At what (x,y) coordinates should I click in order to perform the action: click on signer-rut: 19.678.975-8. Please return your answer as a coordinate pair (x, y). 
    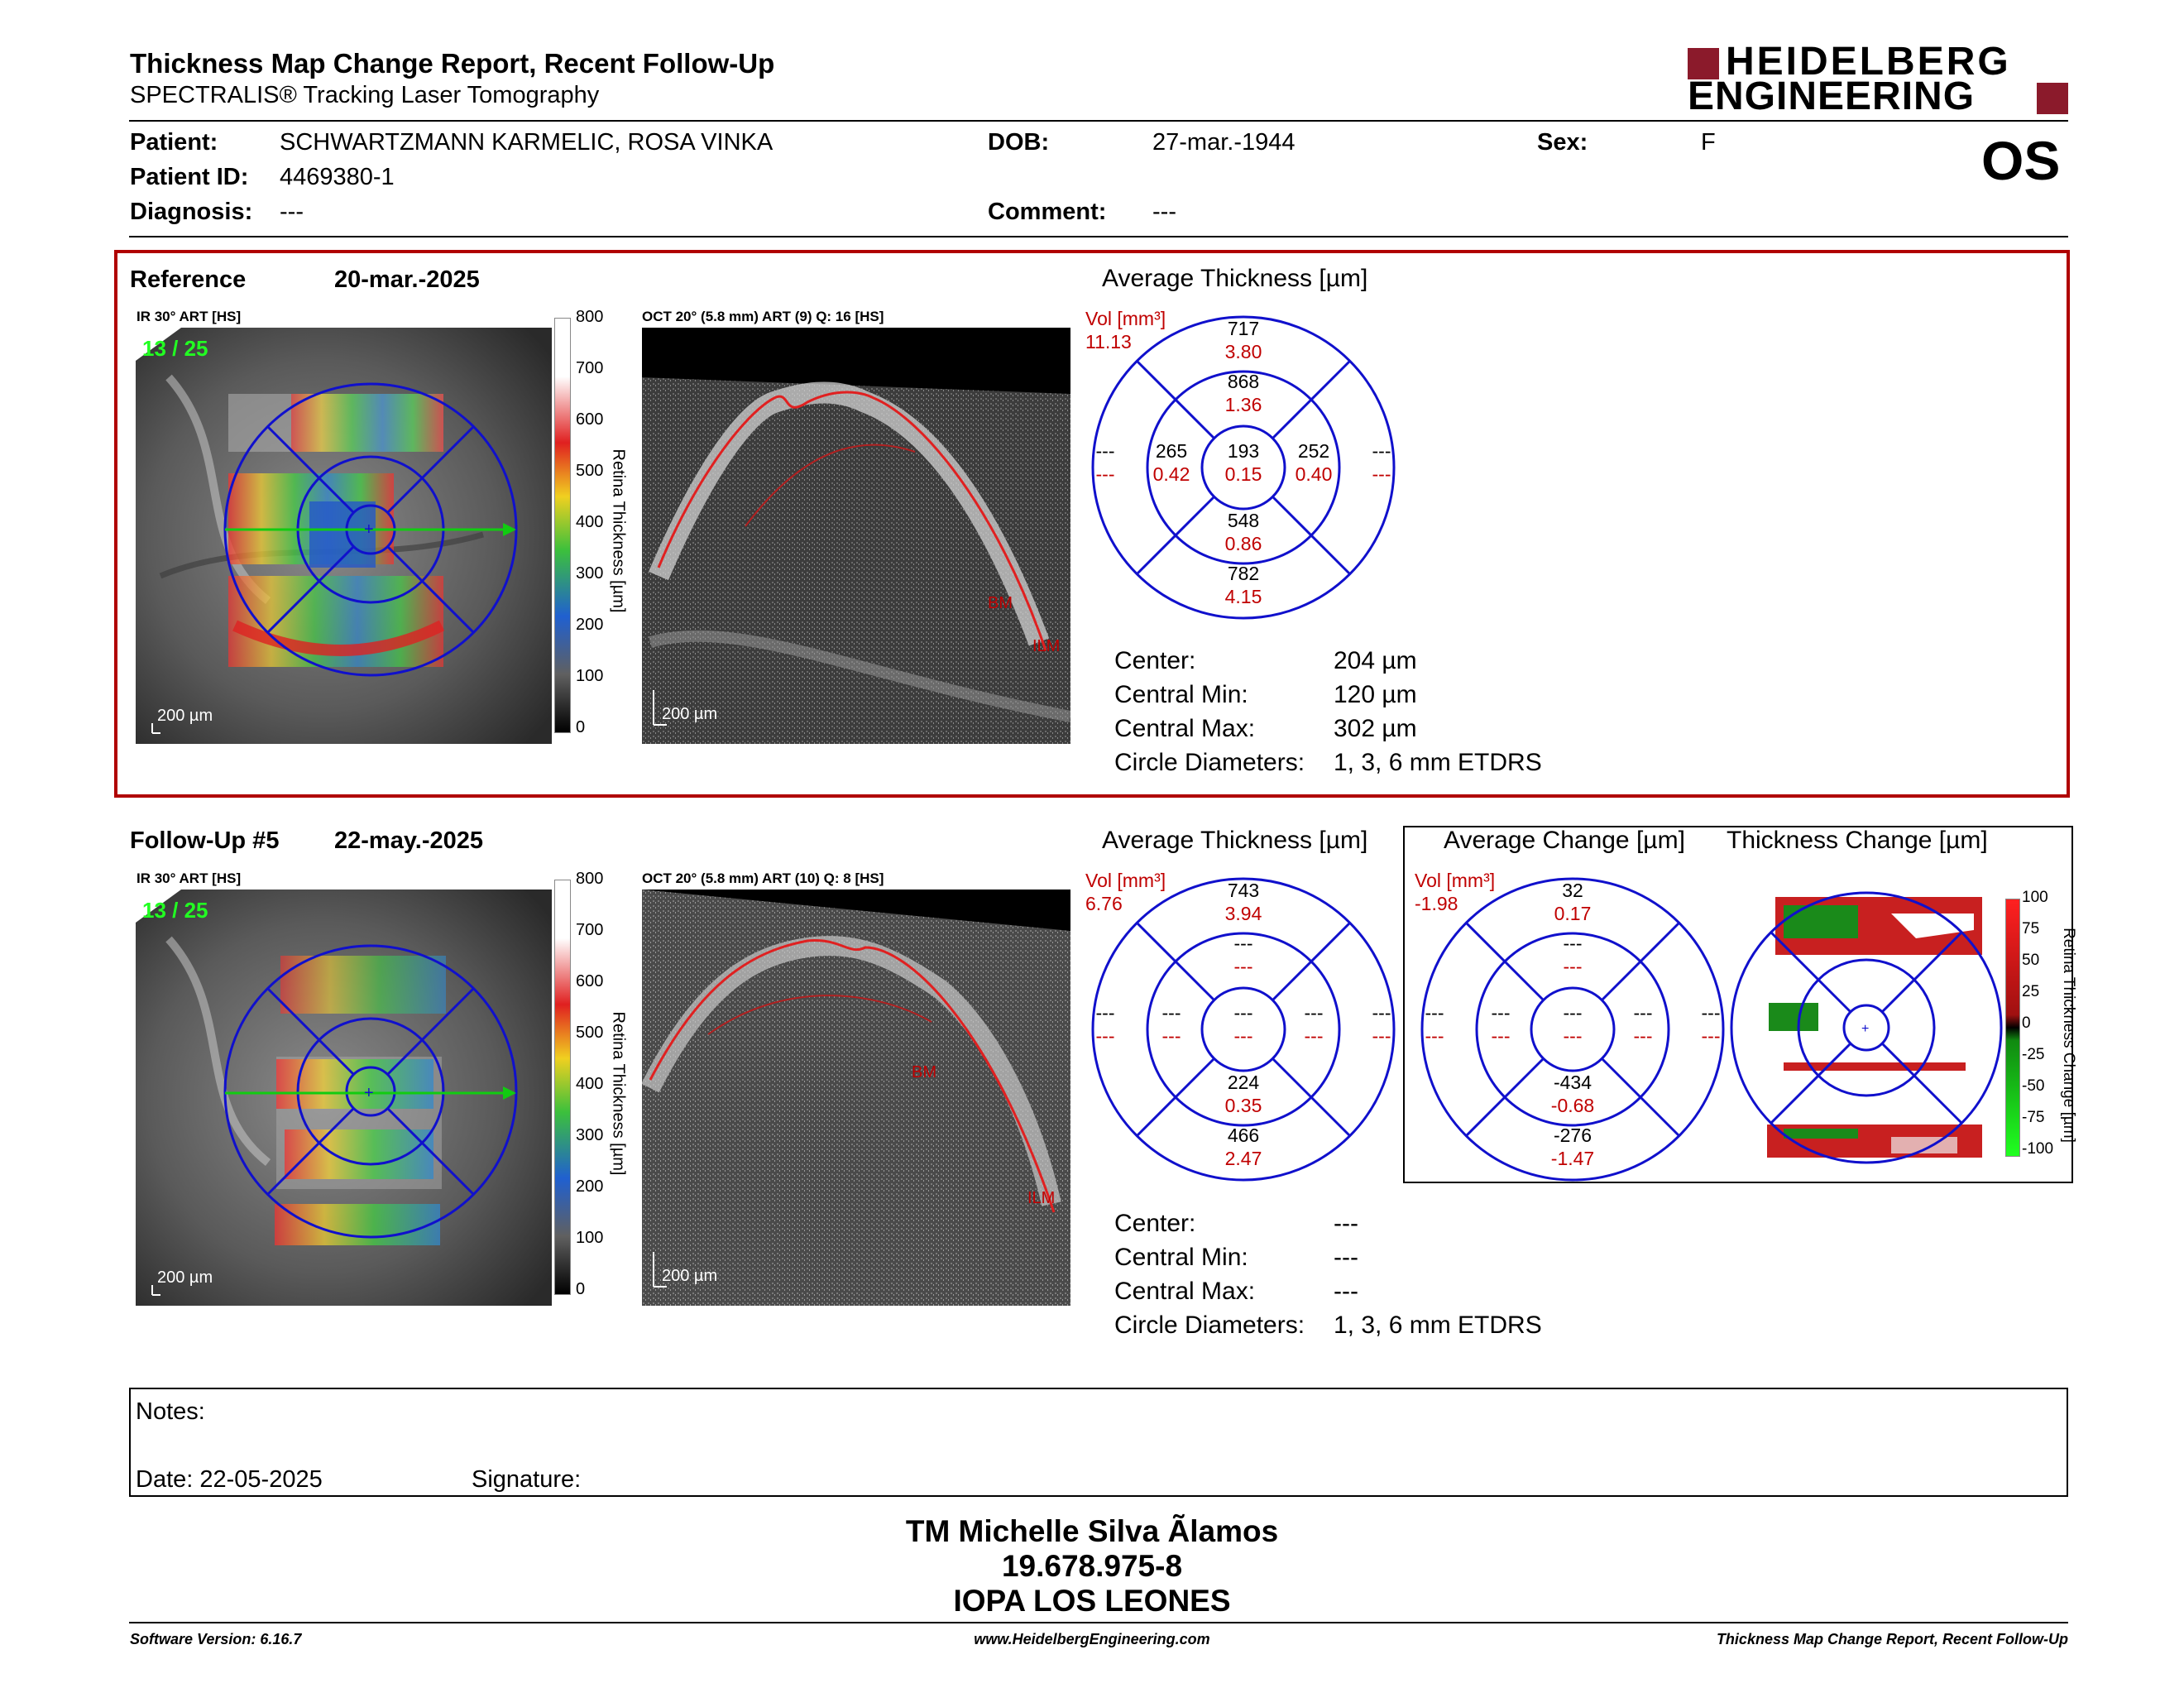
    Looking at the image, I should click on (1092, 1566).